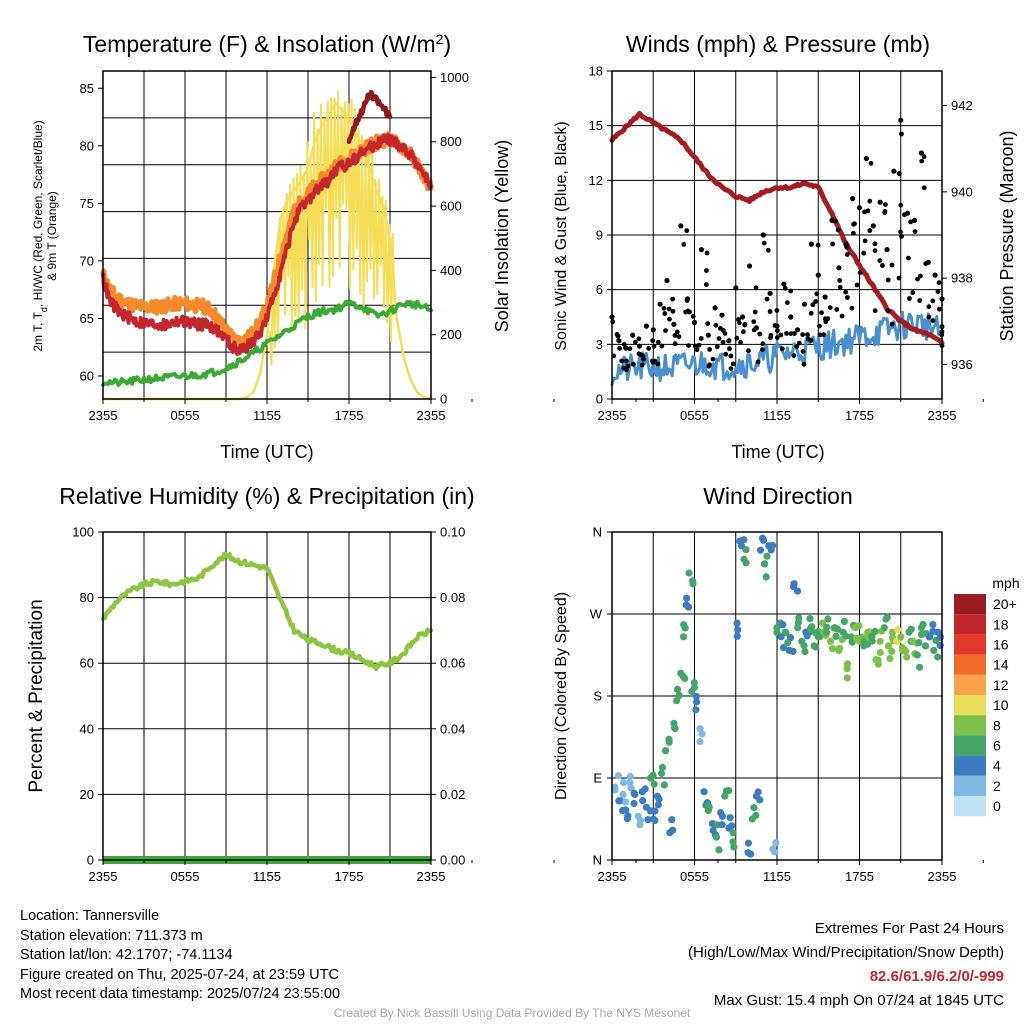 The height and width of the screenshot is (1024, 1024). I want to click on y-tick-label: 75, so click(87, 203).